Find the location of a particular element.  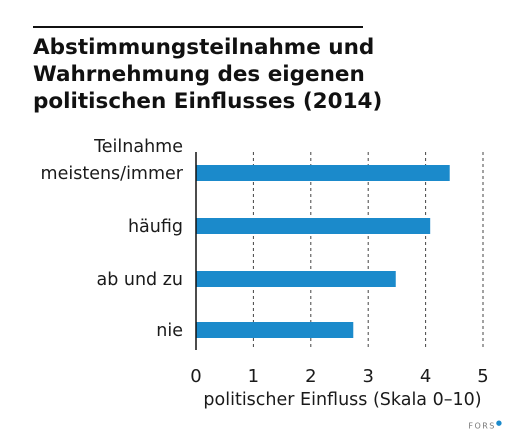

x-tick-label: 5 is located at coordinates (482, 376).